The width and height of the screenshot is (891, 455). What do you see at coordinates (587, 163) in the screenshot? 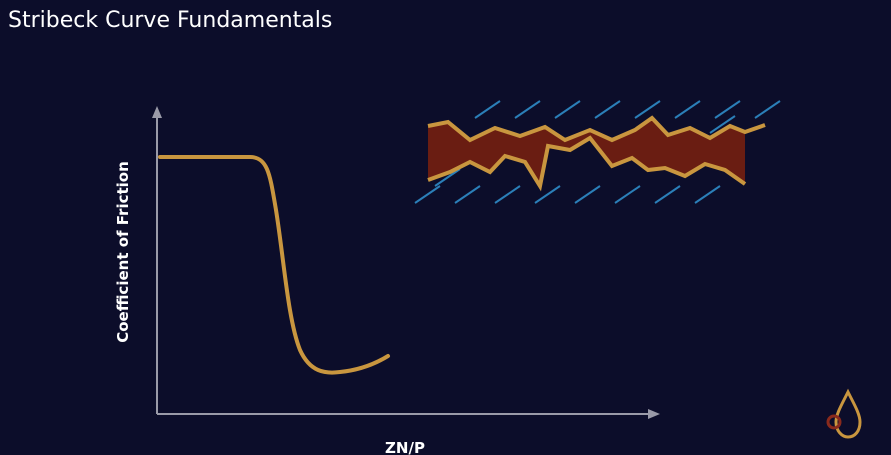
I see `lower-surface` at bounding box center [587, 163].